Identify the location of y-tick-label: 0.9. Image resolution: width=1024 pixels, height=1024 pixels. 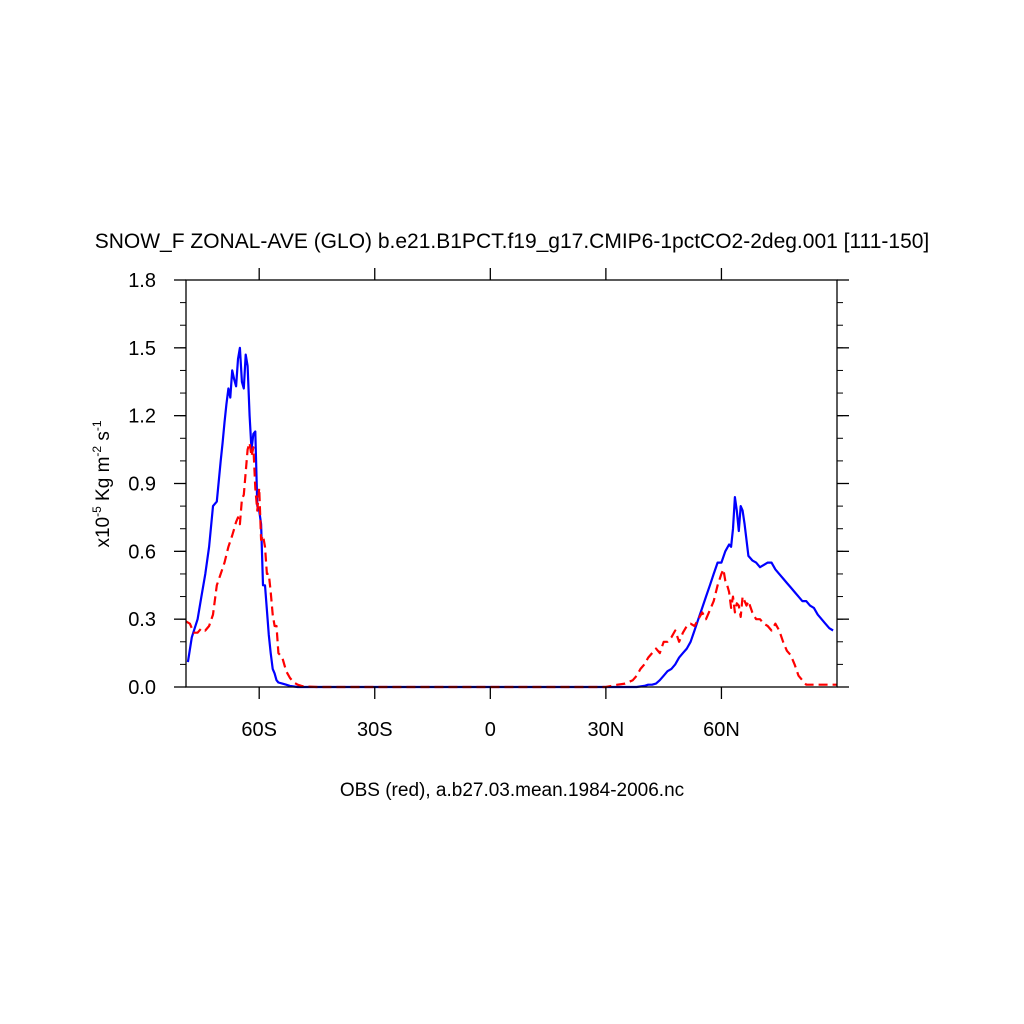
(142, 485).